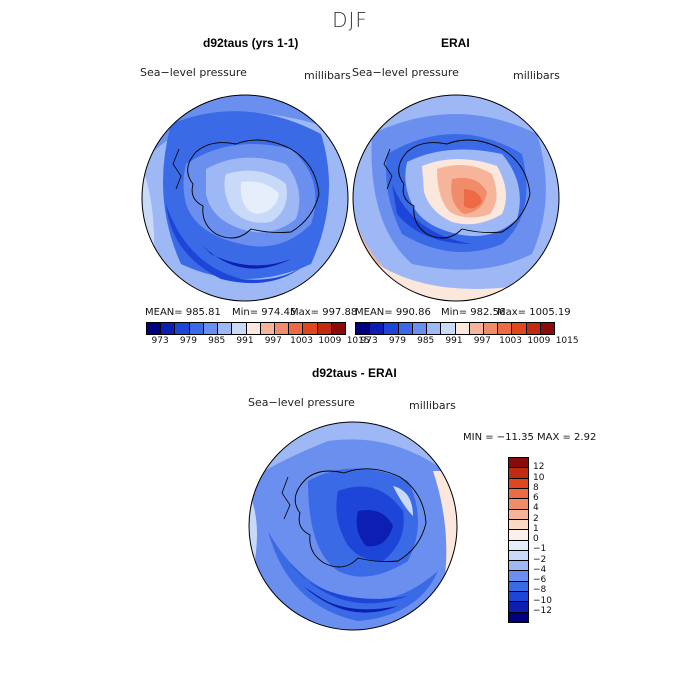  Describe the element at coordinates (540, 559) in the screenshot. I see `panel3-colorbar-tick-label: −2` at that location.